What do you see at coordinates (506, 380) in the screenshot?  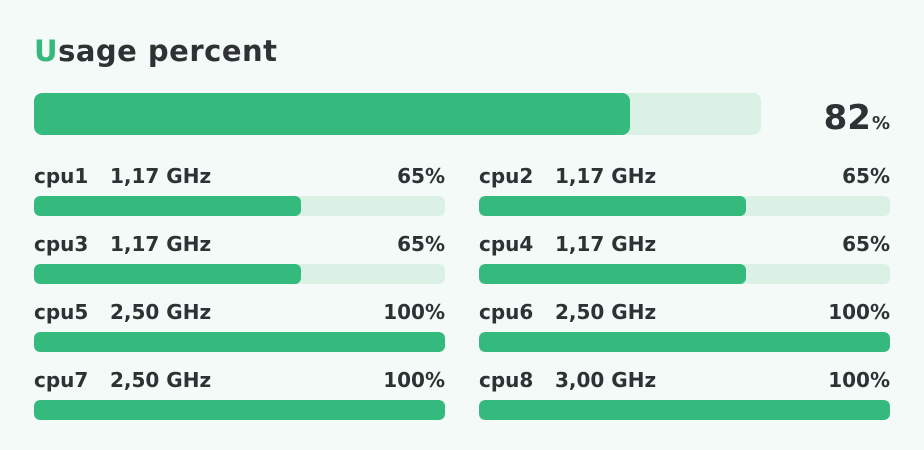 I see `cpu-name: cpu8` at bounding box center [506, 380].